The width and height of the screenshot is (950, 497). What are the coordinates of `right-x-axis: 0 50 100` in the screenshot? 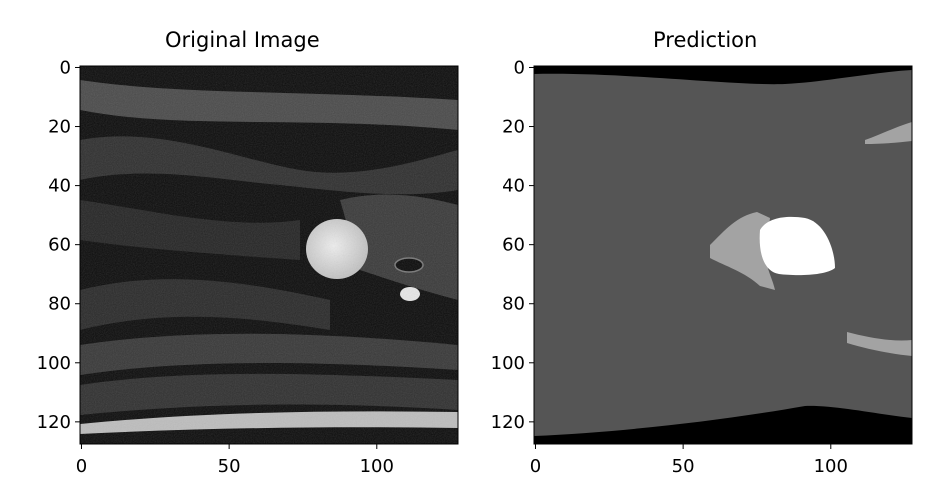 It's located at (689, 460).